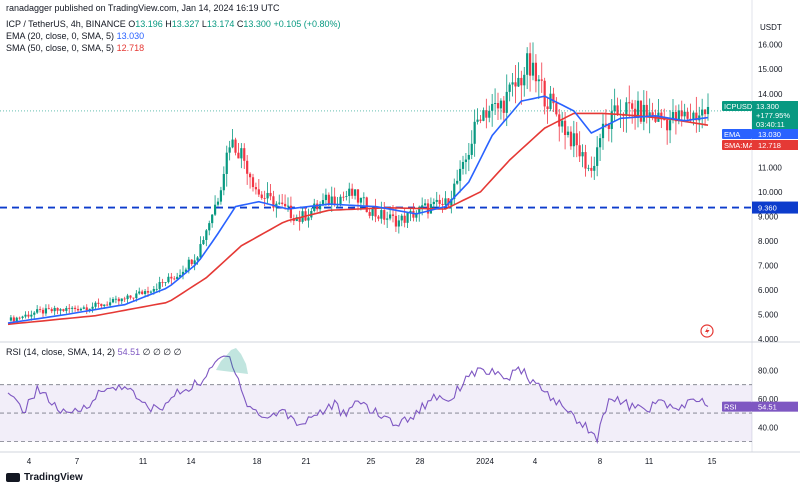 The height and width of the screenshot is (487, 800). What do you see at coordinates (185, 24) in the screenshot?
I see `high-value: 13.327` at bounding box center [185, 24].